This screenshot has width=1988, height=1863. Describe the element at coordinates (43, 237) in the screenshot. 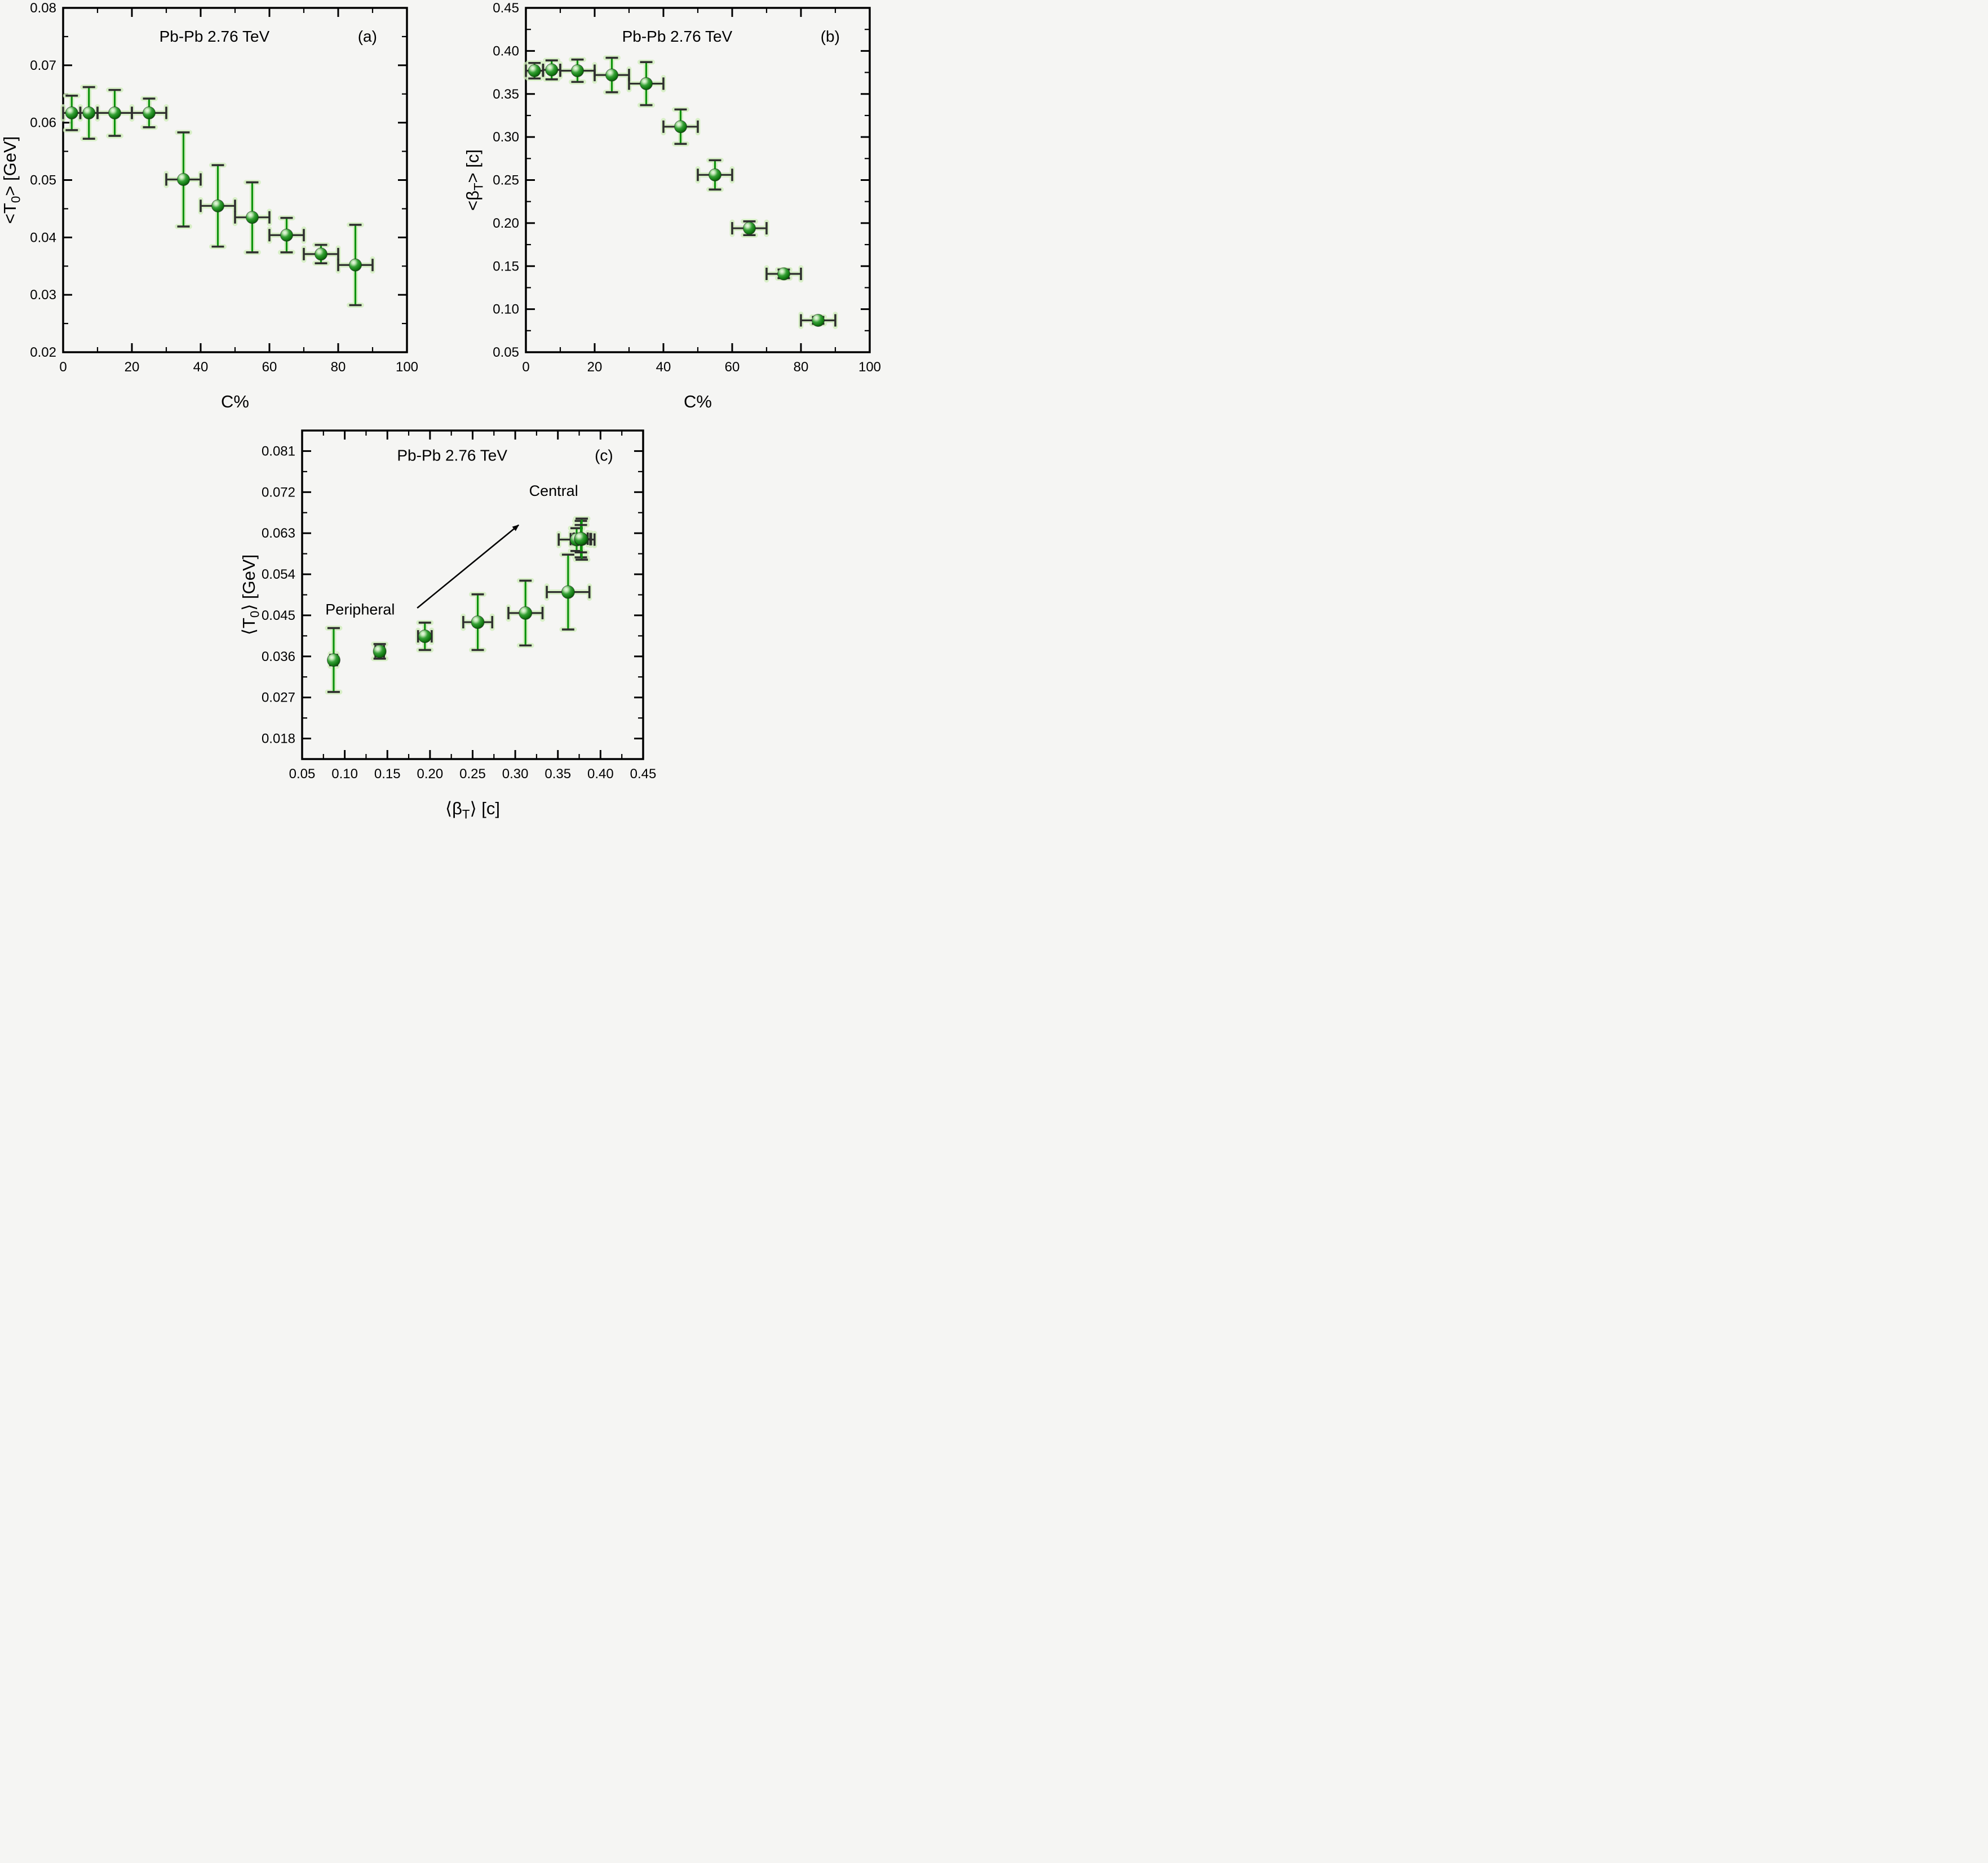

I see `y-tick-label: 0.04` at that location.